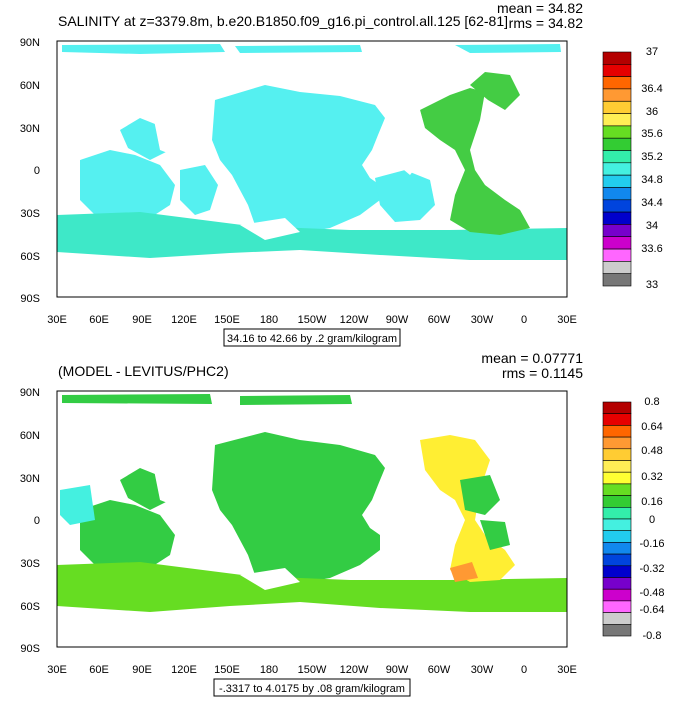 This screenshot has width=700, height=705. I want to click on lon-label: 180, so click(269, 670).